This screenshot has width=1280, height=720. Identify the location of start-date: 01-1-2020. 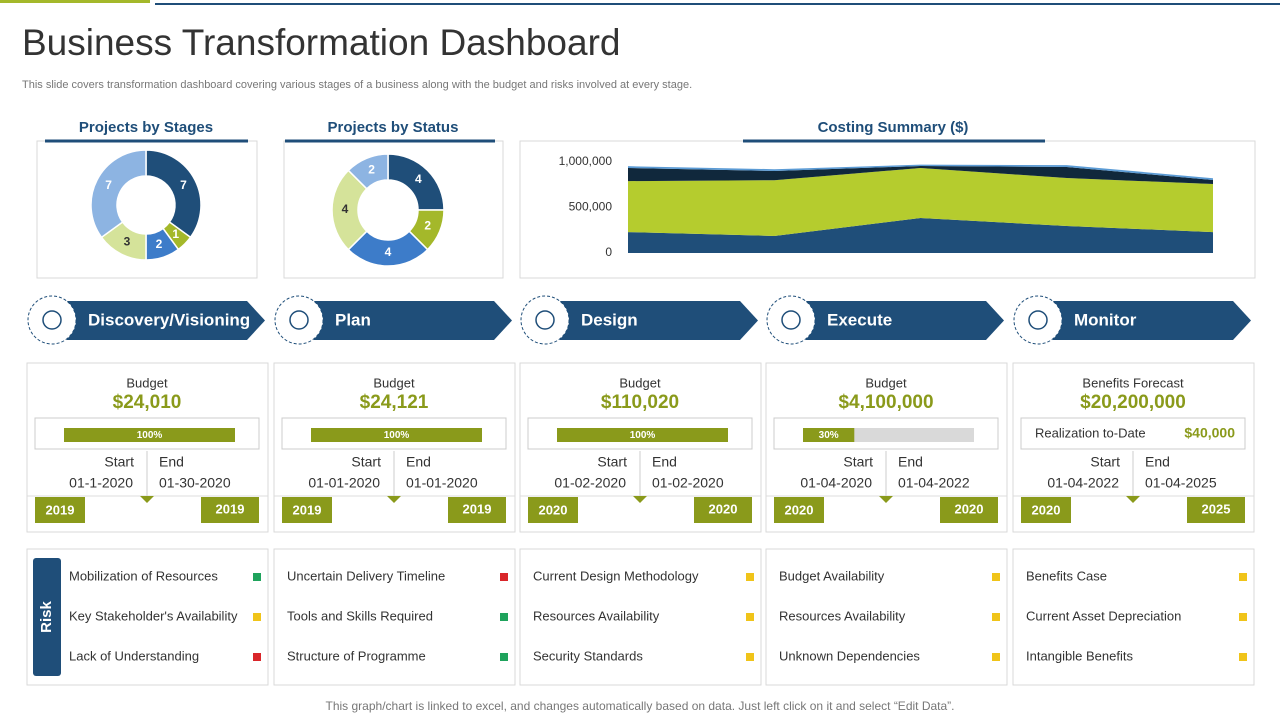
(101, 483).